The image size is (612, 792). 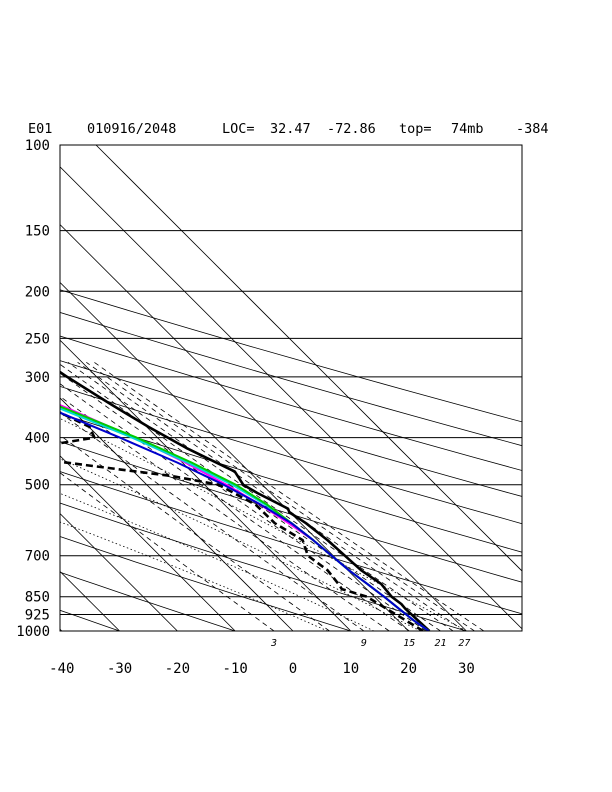 I want to click on temperature-tick-label: 20, so click(x=408, y=669).